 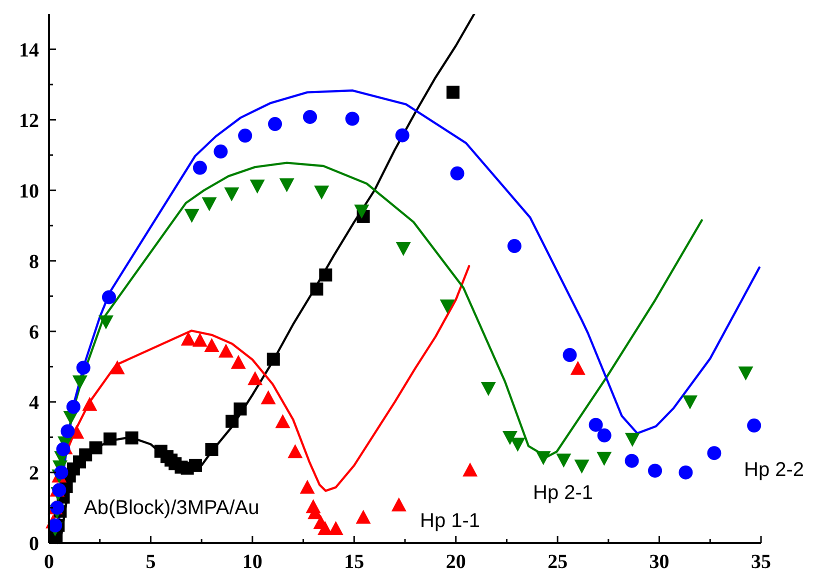 What do you see at coordinates (151, 562) in the screenshot?
I see `x-tick-label: 5` at bounding box center [151, 562].